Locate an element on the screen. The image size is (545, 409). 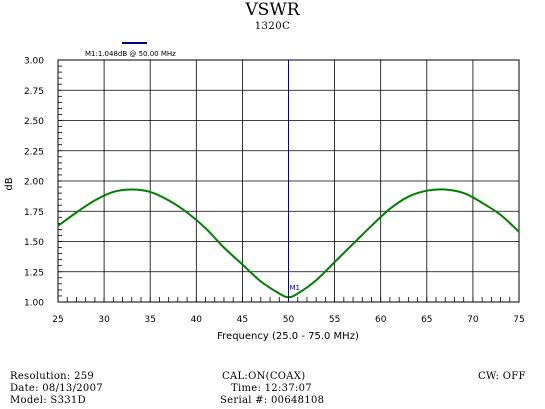
y-tick-label: 1.25 is located at coordinates (34, 273).